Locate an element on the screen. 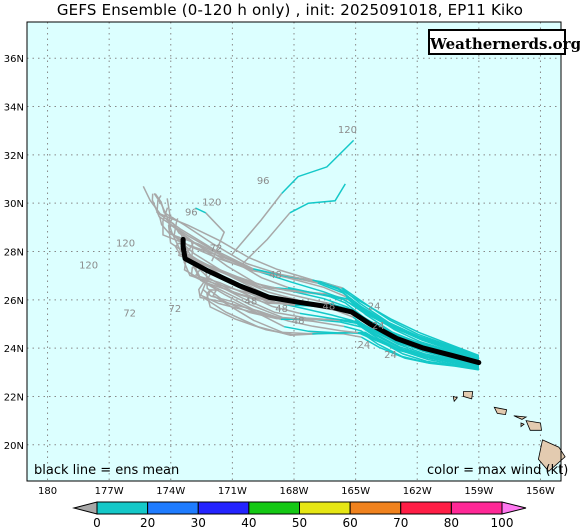  wind-colorbar: 0 20 30 40 50 60 70 80 100 is located at coordinates (299, 515).